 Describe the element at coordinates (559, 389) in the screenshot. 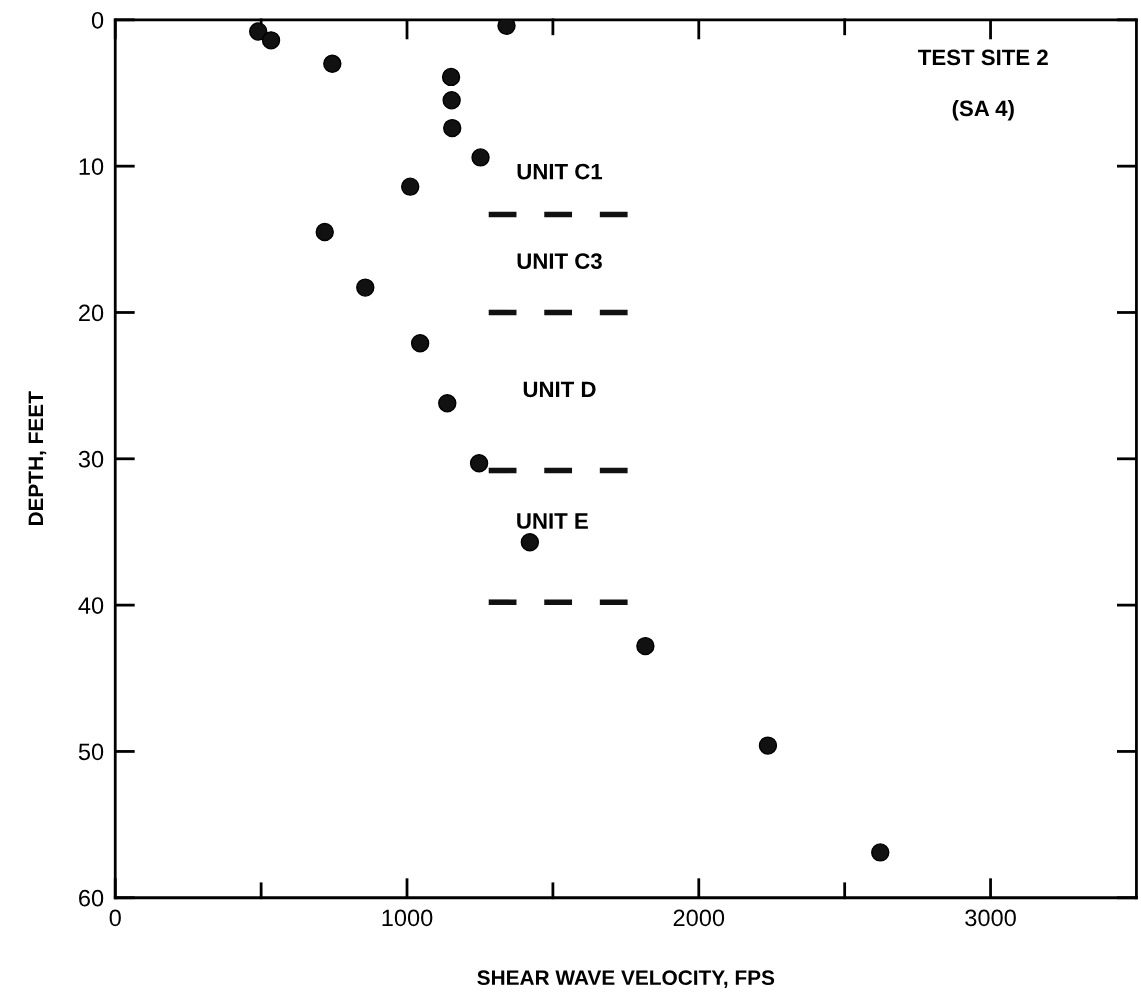

I see `annotation: UNIT D` at that location.